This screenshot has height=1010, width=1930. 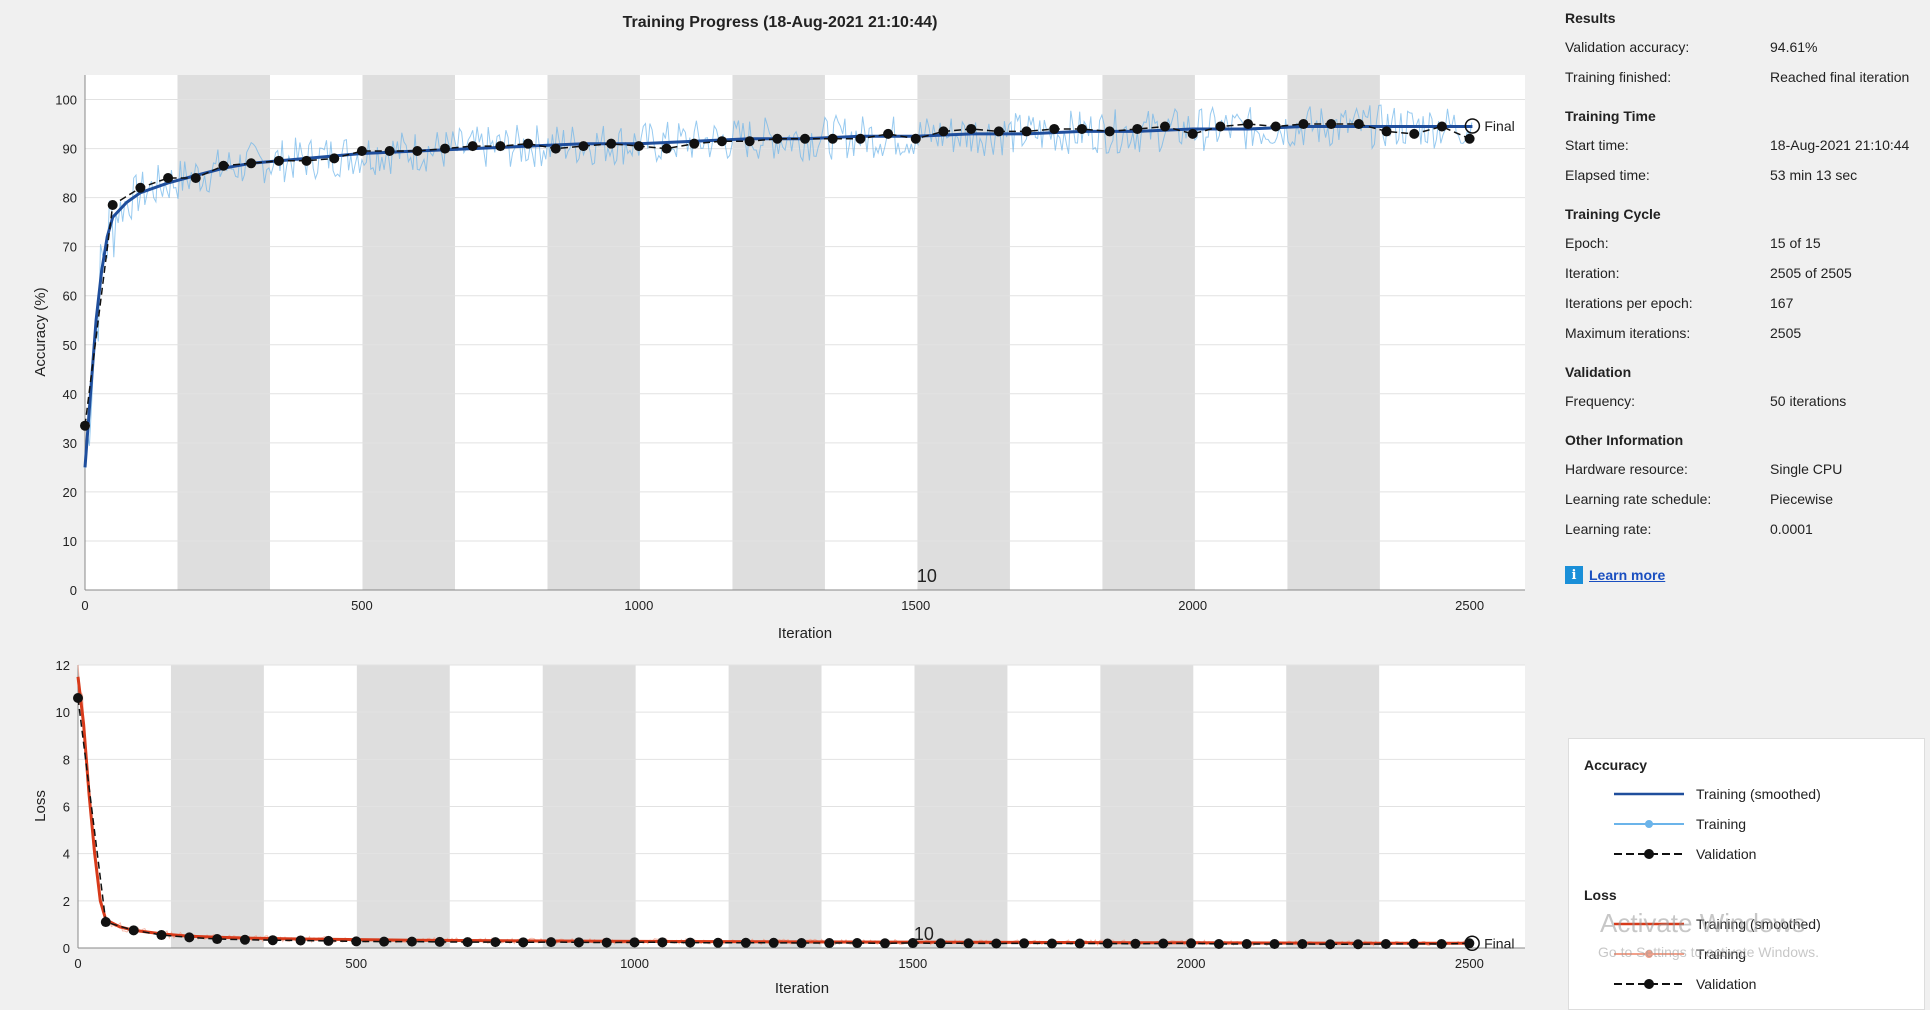 I want to click on y-tick-label: 10, so click(x=63, y=712).